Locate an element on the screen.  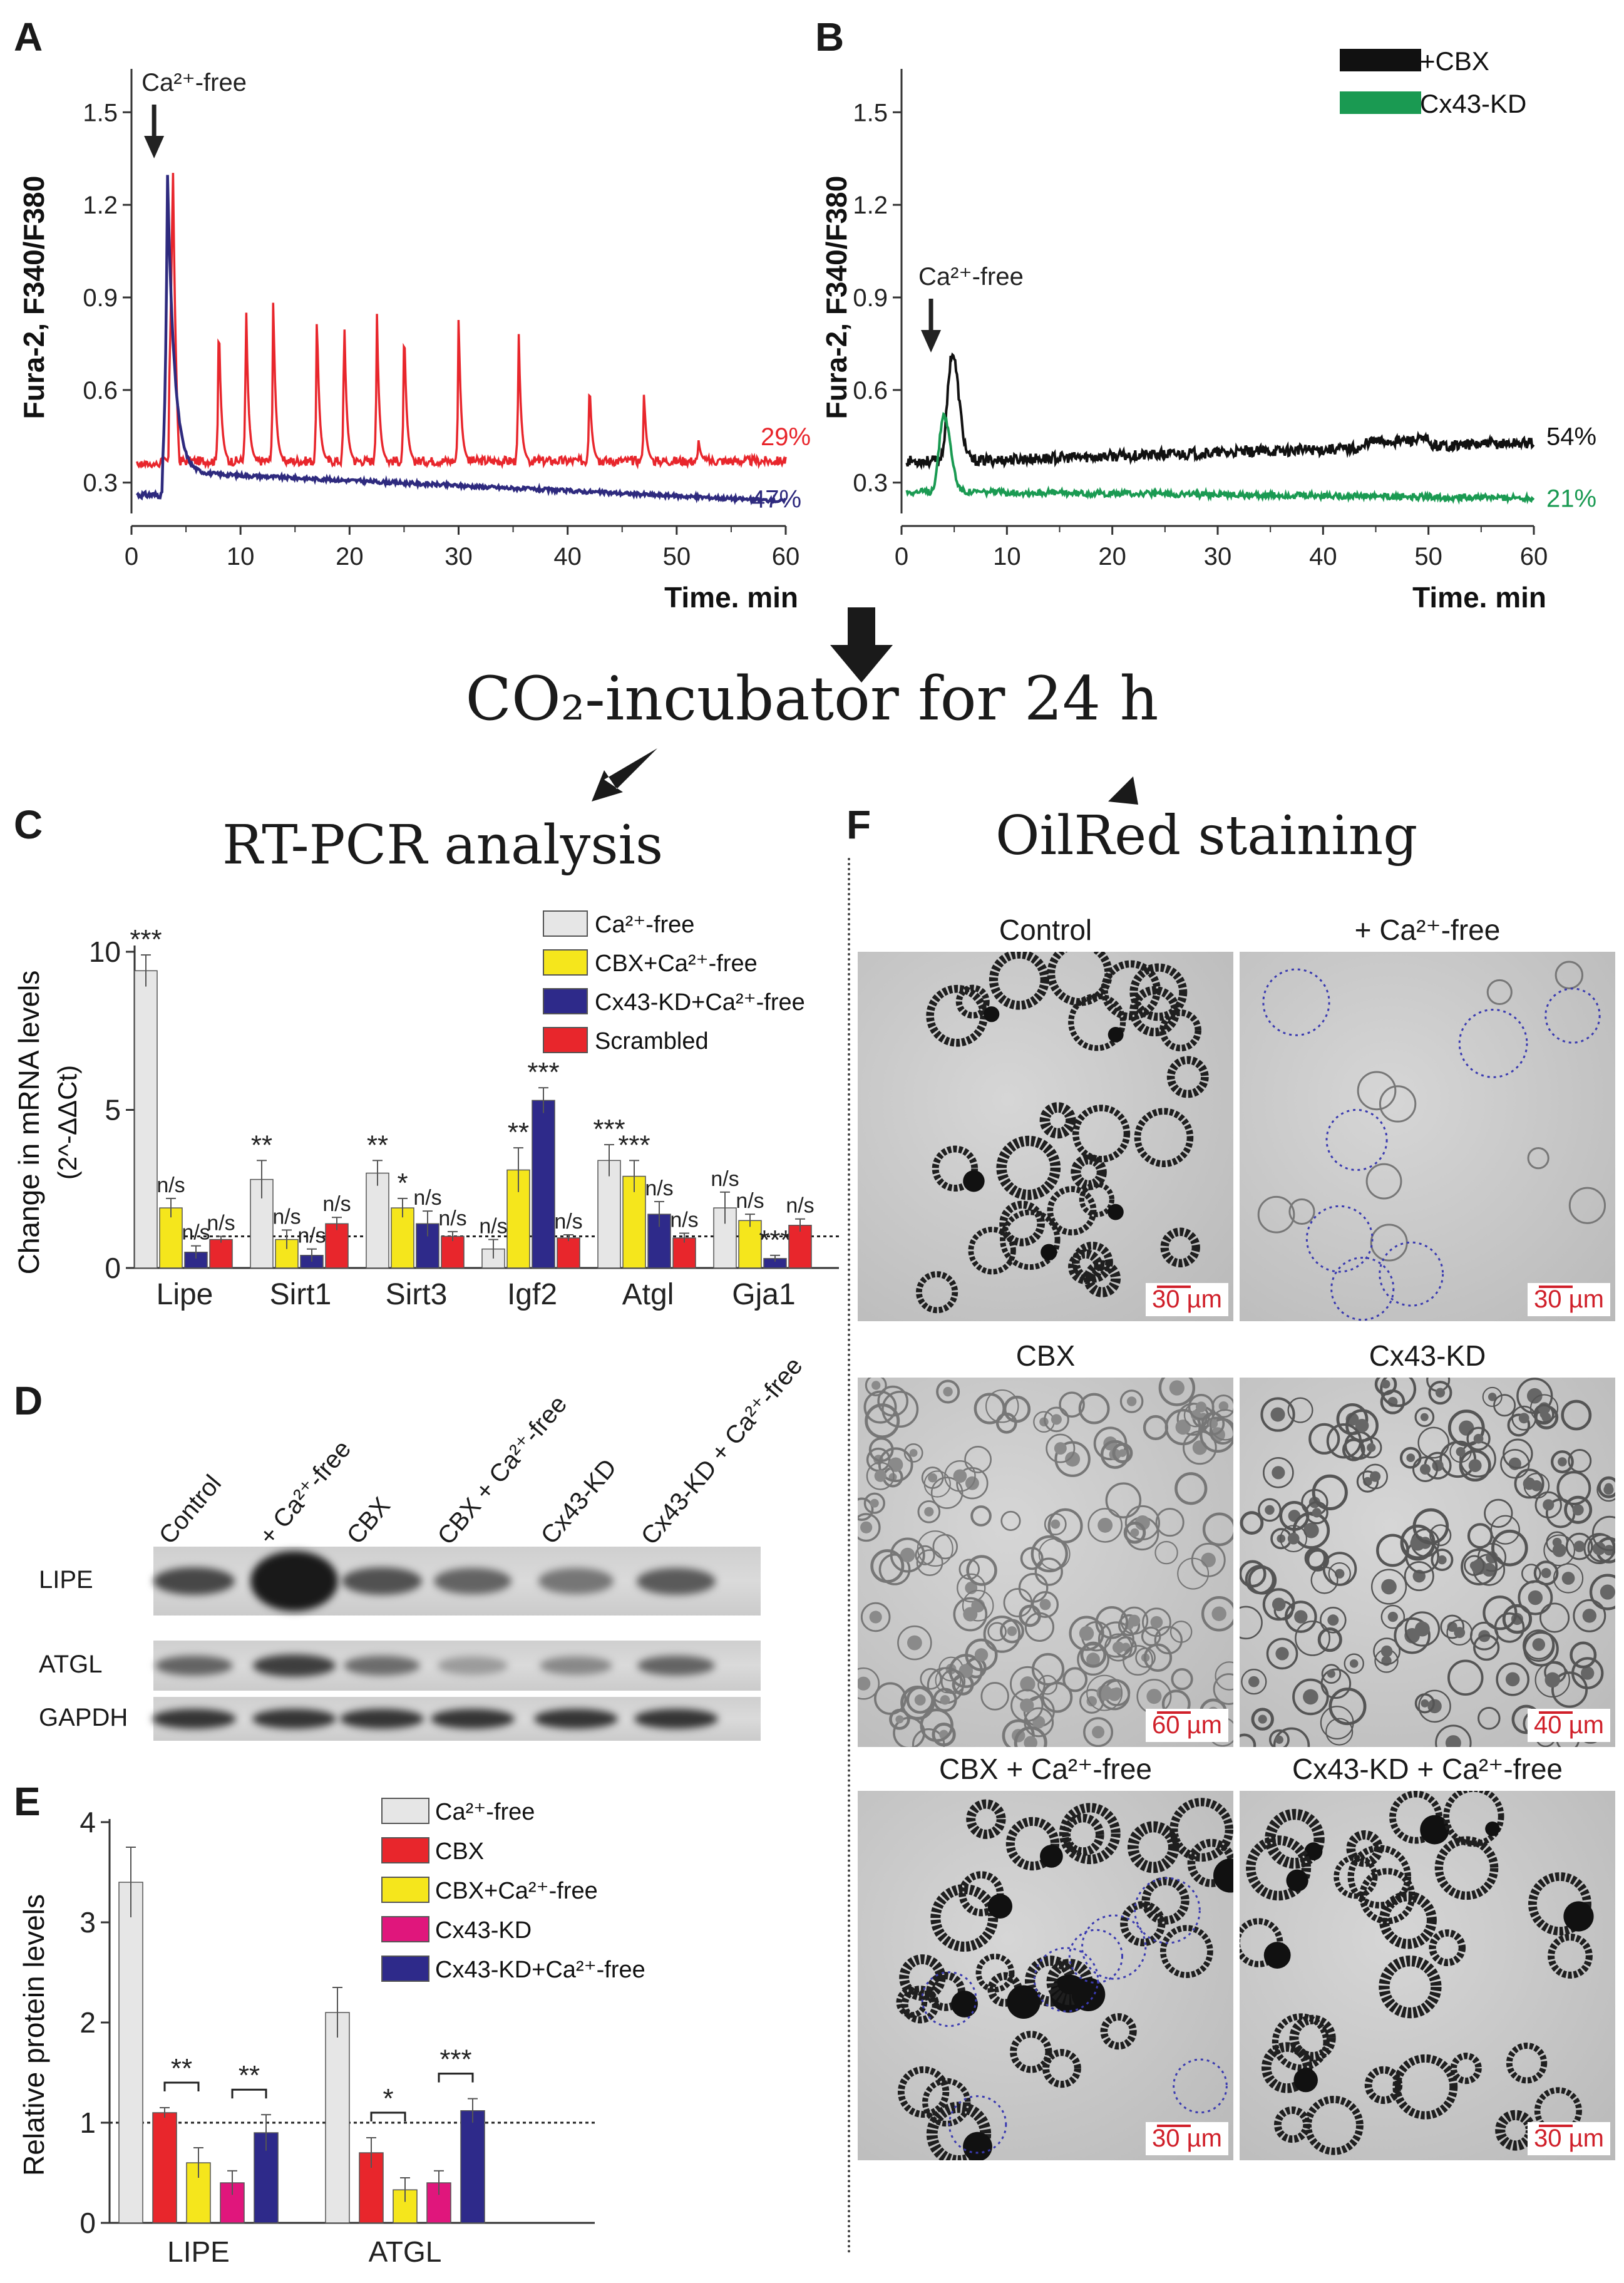
y-tick-label: 1 is located at coordinates (88, 2122).